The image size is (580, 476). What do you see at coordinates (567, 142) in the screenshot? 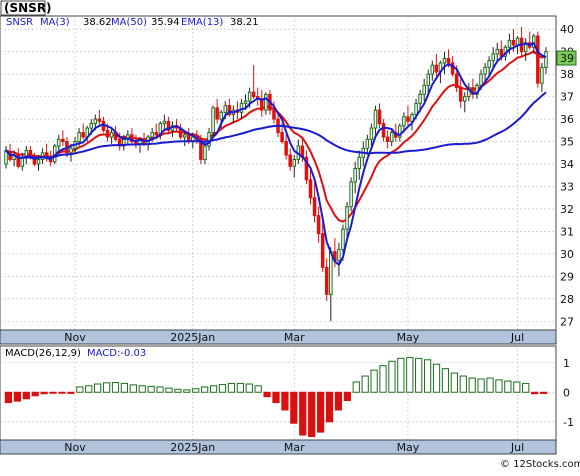
I see `price-y-tick-label: 35` at bounding box center [567, 142].